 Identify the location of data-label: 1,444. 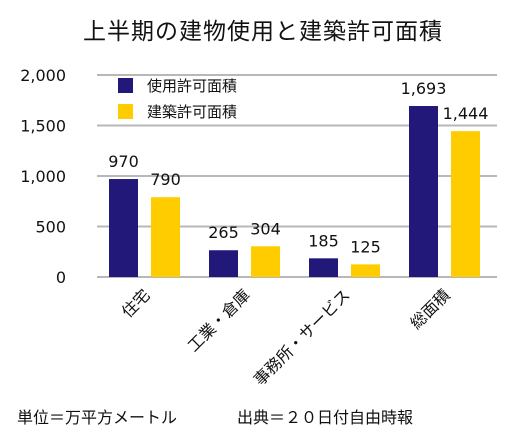
(466, 113).